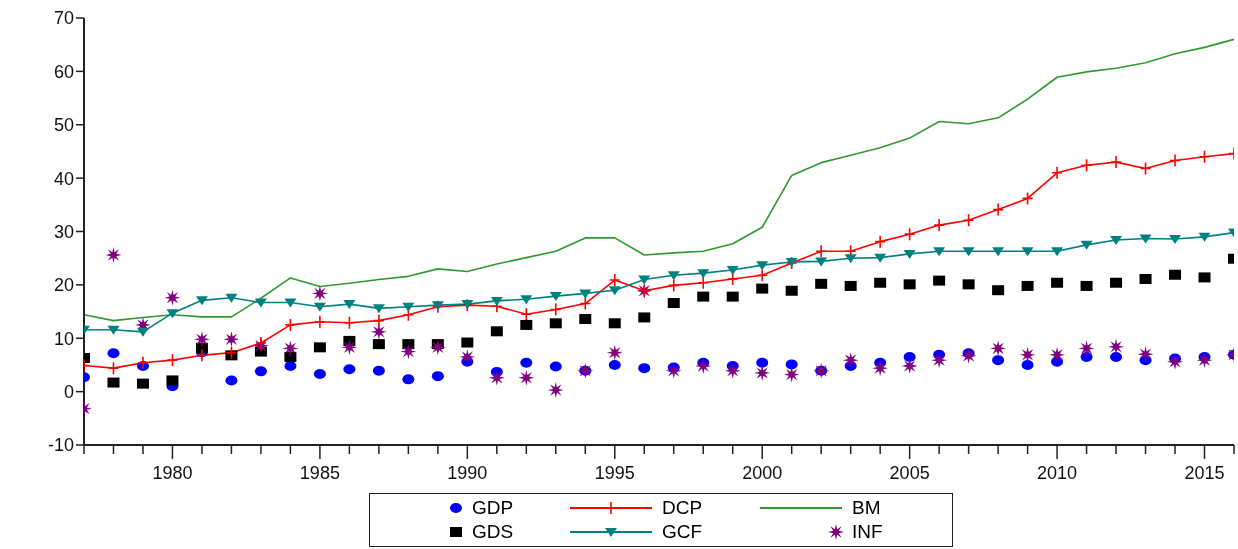  What do you see at coordinates (63, 178) in the screenshot?
I see `y-tick-label: 40` at bounding box center [63, 178].